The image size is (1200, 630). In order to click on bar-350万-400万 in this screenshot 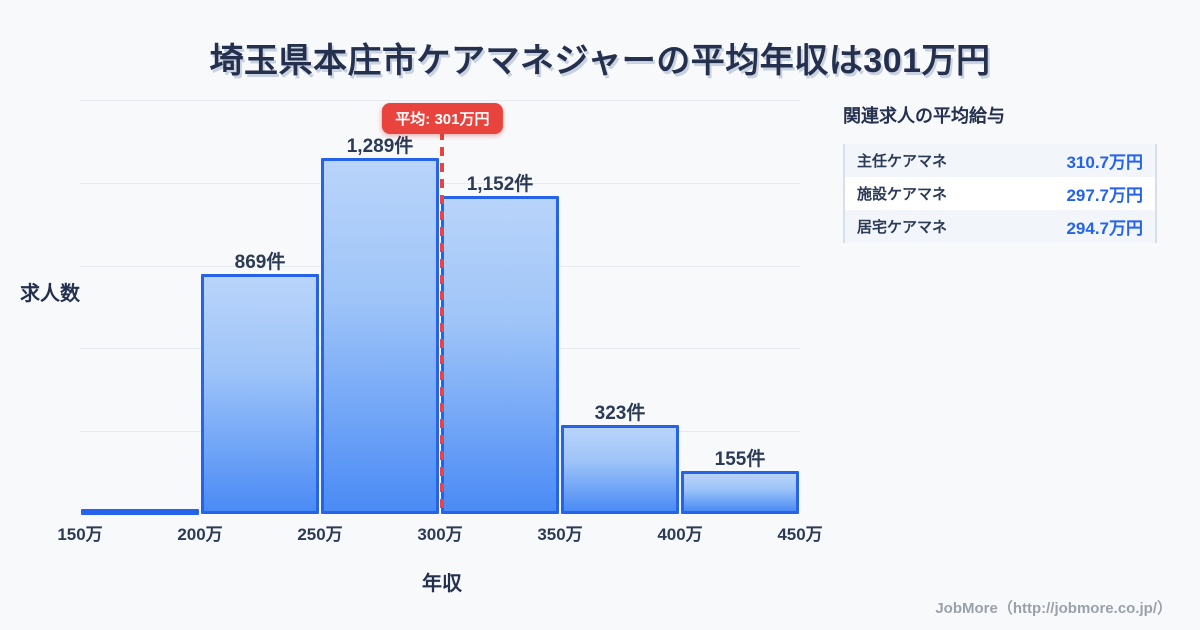, I will do `click(620, 469)`.